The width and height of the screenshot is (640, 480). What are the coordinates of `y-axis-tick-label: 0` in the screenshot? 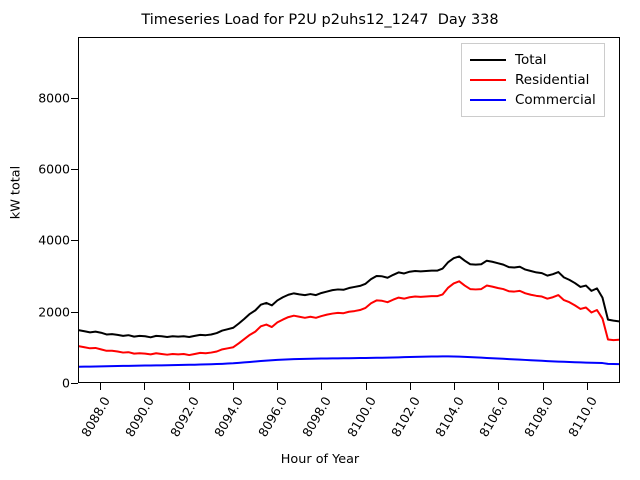 It's located at (66, 383).